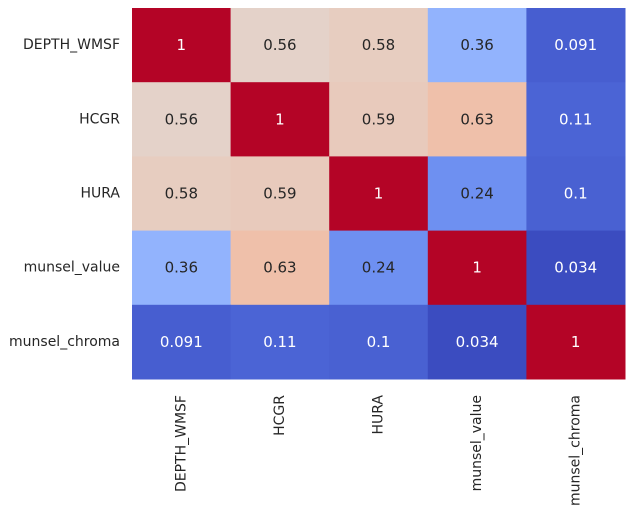  I want to click on cell-value-label-r1-c2: 0.59, so click(378, 119).